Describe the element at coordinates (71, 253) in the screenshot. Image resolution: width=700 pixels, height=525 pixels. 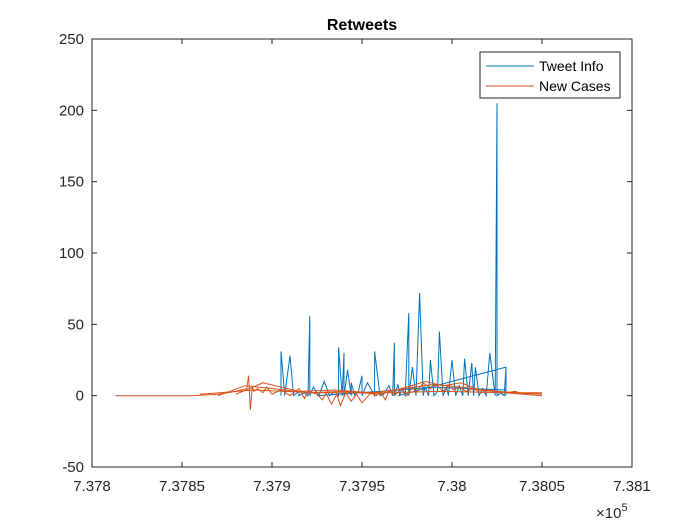
I see `y-tick-label: 100` at that location.